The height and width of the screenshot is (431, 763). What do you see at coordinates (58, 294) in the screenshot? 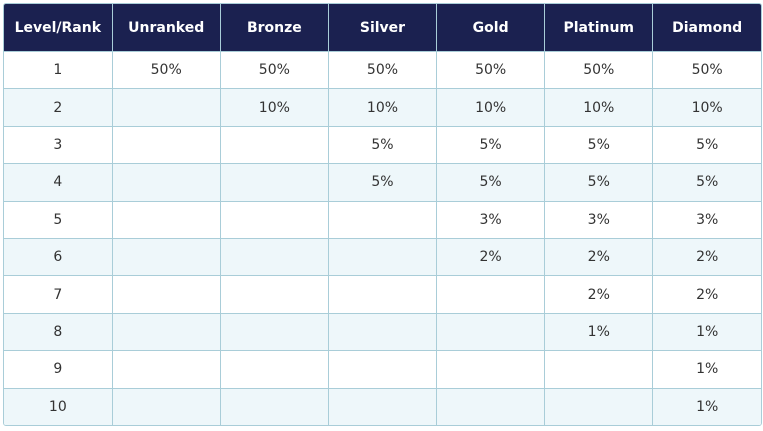
I see `level-cell: 7` at bounding box center [58, 294].